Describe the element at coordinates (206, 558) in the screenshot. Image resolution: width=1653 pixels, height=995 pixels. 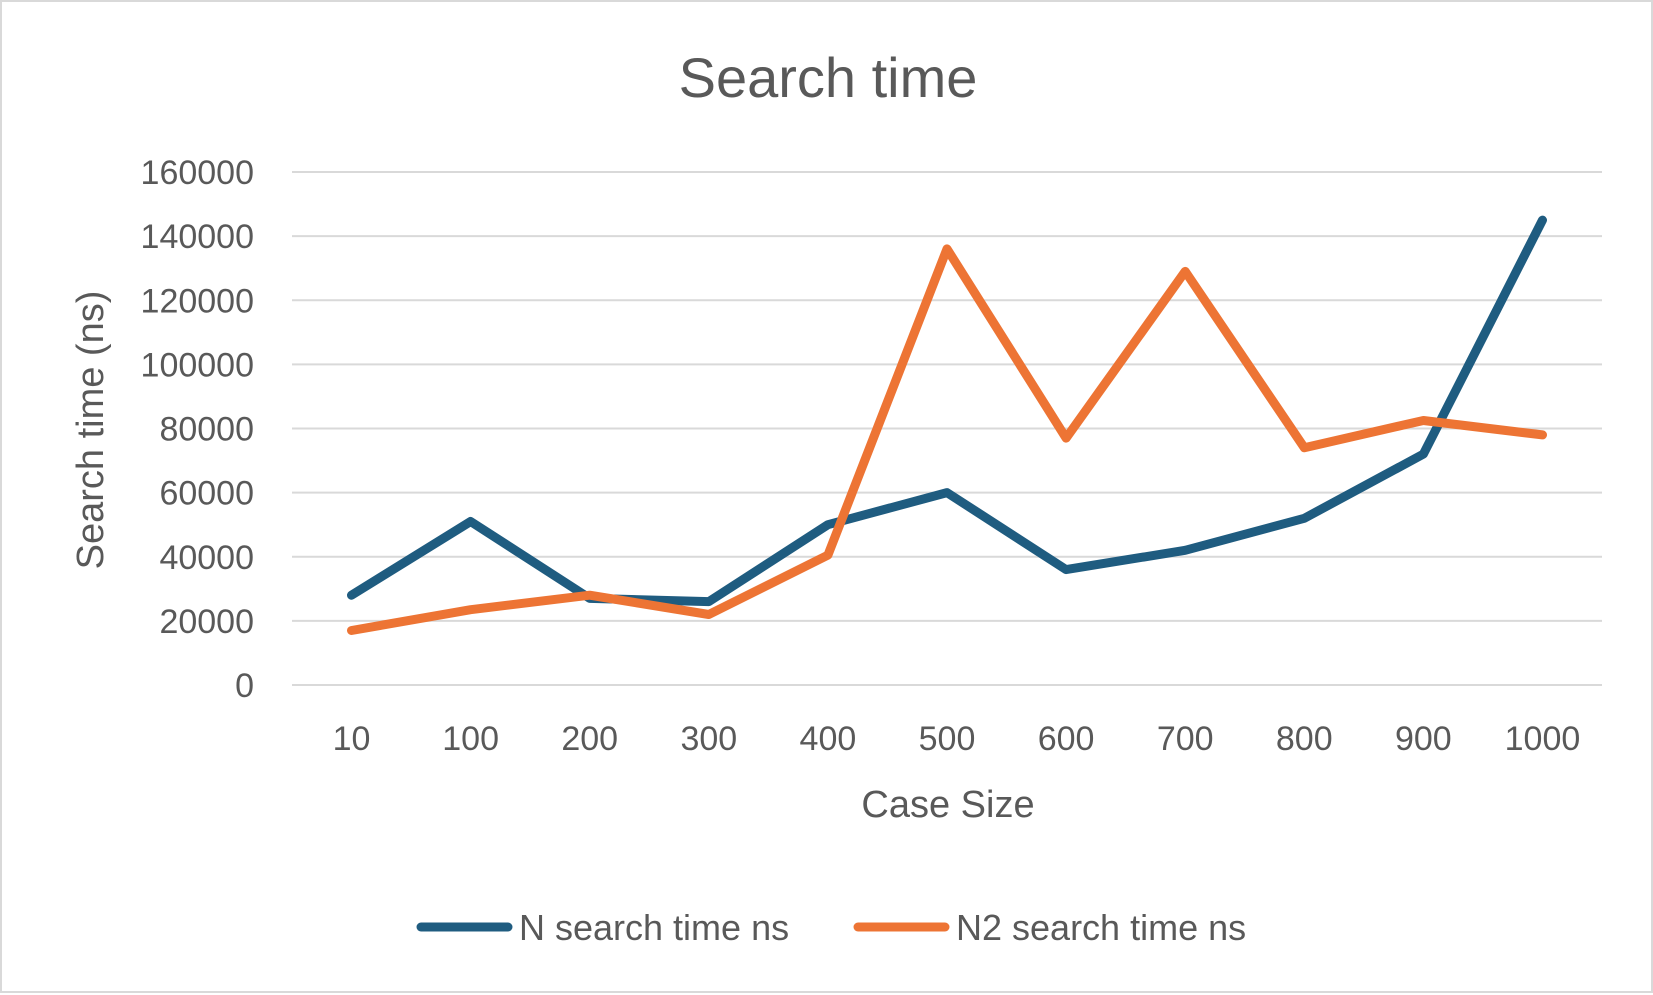
I see `y-tick-label: 40000` at that location.